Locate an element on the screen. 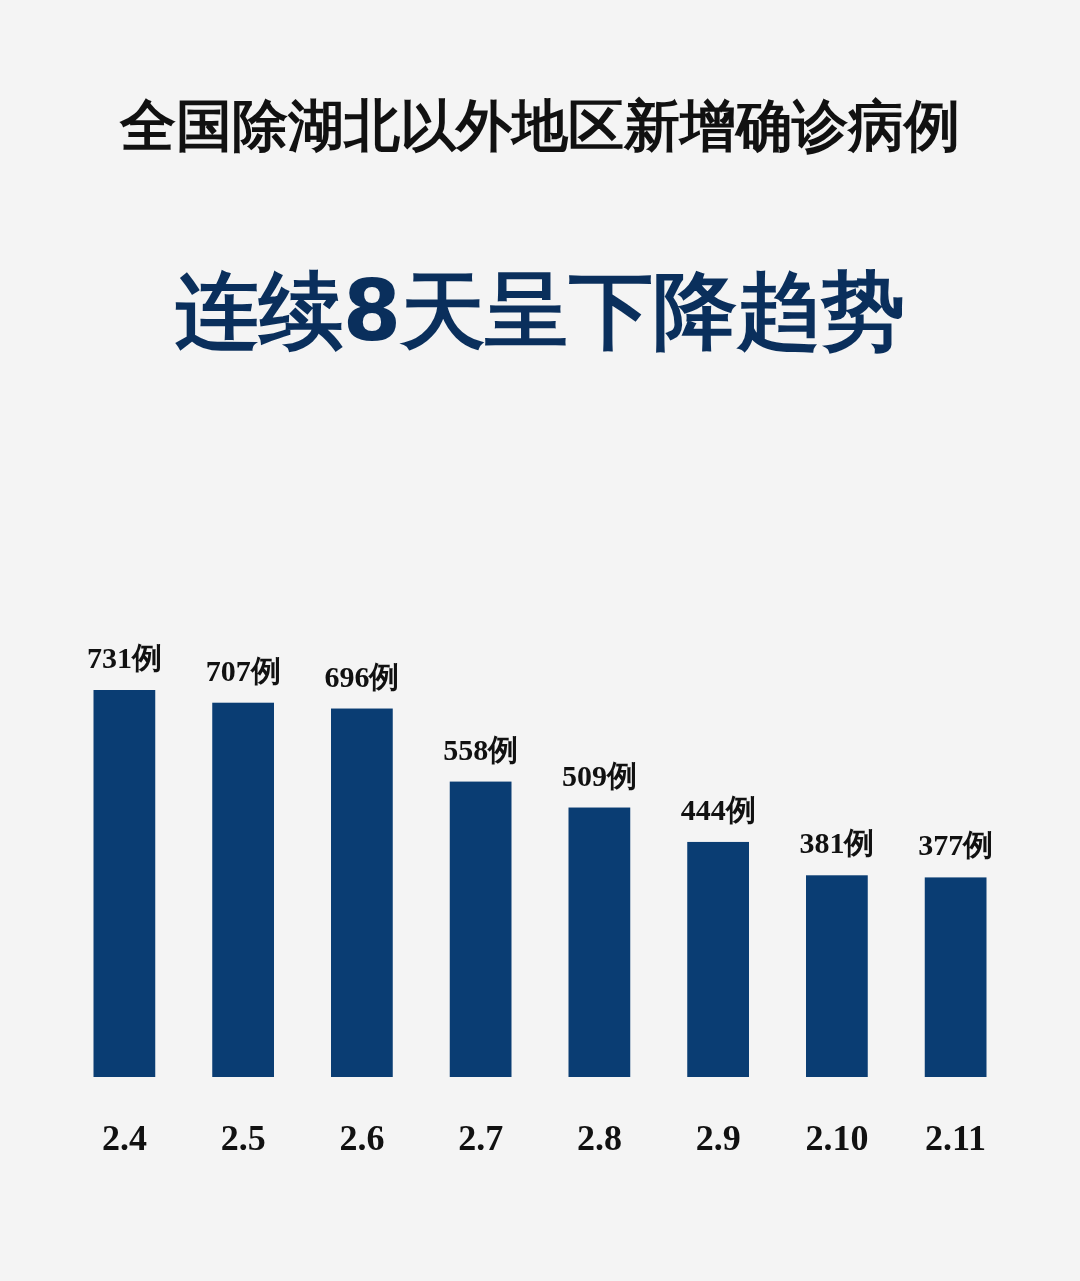 The width and height of the screenshot is (1080, 1281). x-tick-label: 2.9 is located at coordinates (718, 1138).